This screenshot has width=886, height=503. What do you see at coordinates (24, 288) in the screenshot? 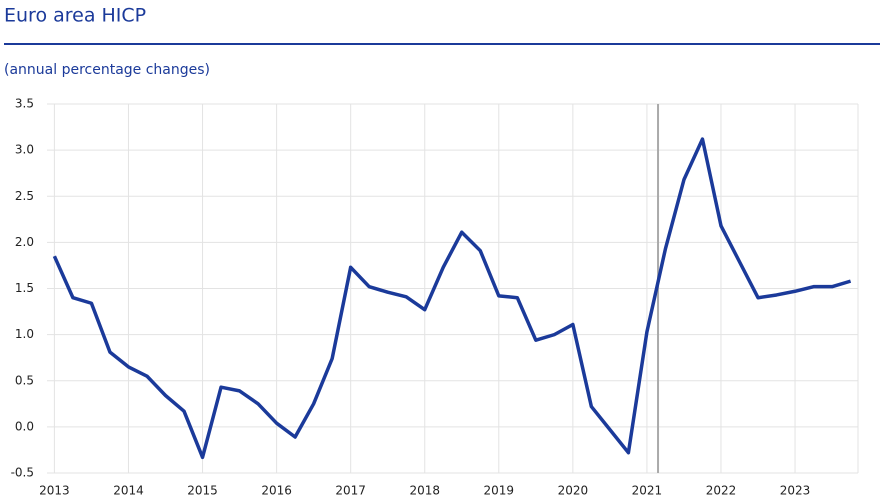
I see `y-tick-label: 1.5` at bounding box center [24, 288].